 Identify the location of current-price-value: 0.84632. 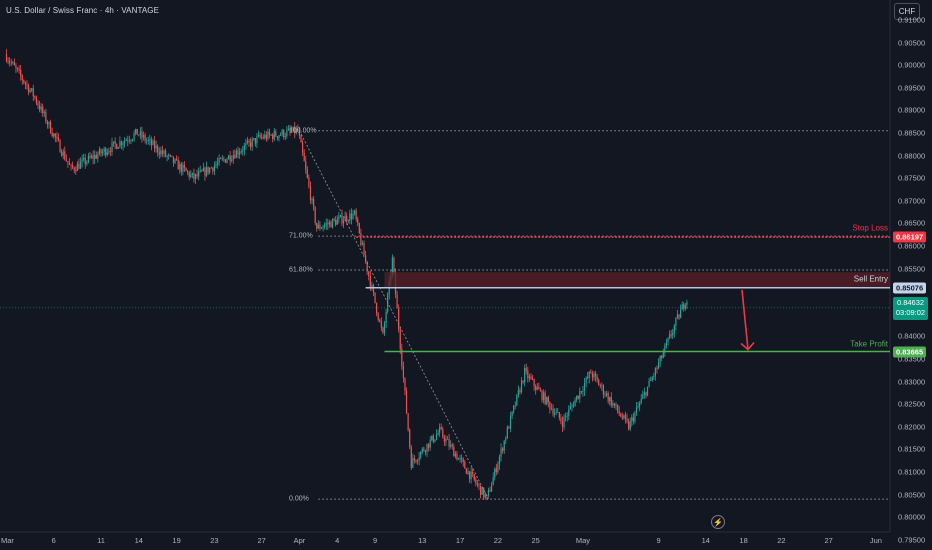
(910, 302).